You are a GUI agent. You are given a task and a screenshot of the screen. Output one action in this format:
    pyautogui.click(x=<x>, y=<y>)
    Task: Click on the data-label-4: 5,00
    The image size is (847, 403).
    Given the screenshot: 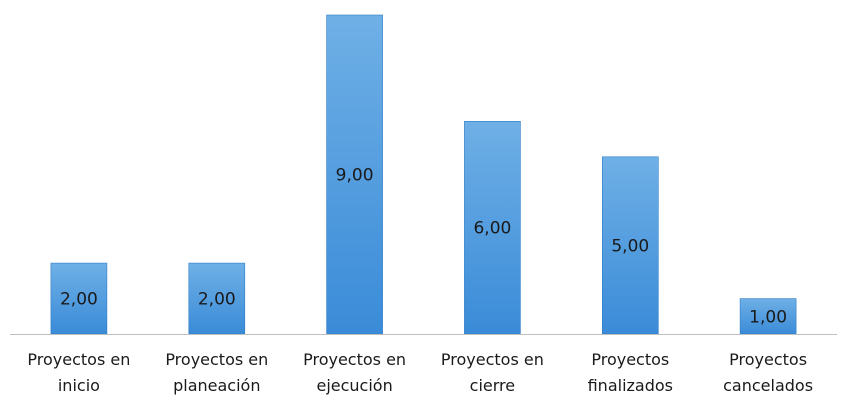 What is the action you would take?
    pyautogui.click(x=630, y=246)
    